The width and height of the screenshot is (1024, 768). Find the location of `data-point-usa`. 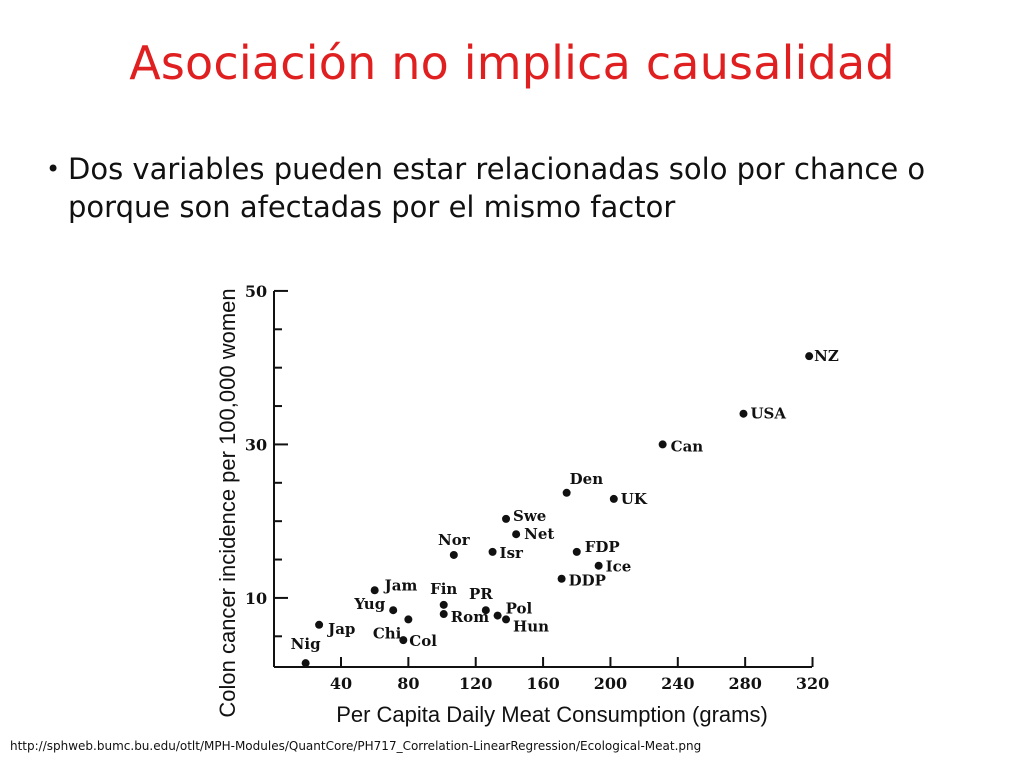

data-point-usa is located at coordinates (743, 413).